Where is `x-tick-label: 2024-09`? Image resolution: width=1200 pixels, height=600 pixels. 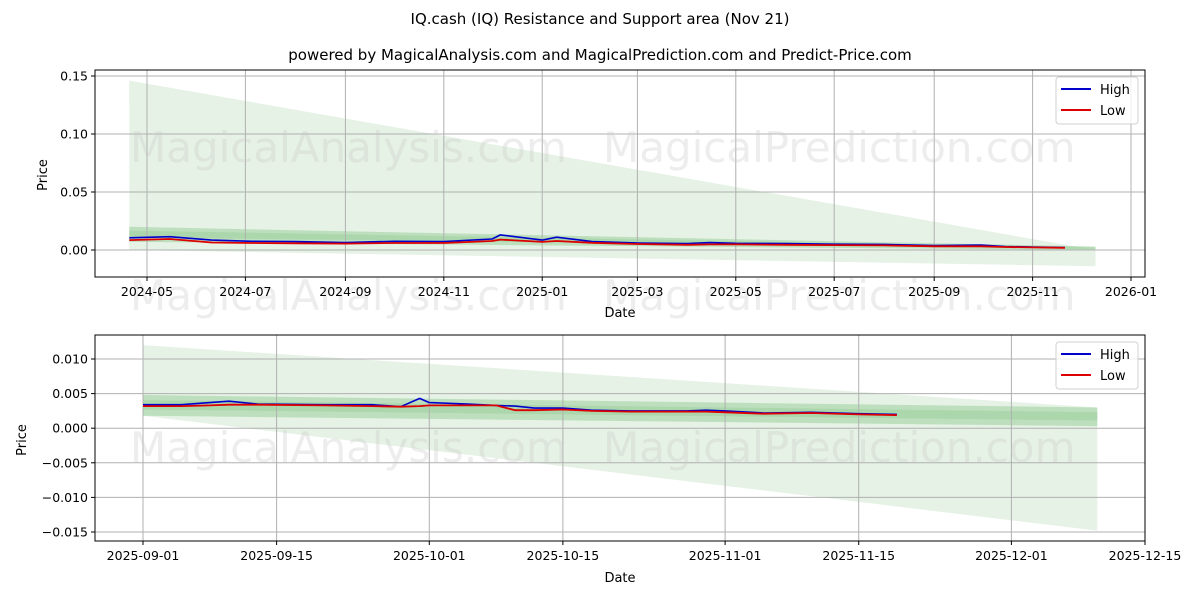
x-tick-label: 2024-09 is located at coordinates (345, 291).